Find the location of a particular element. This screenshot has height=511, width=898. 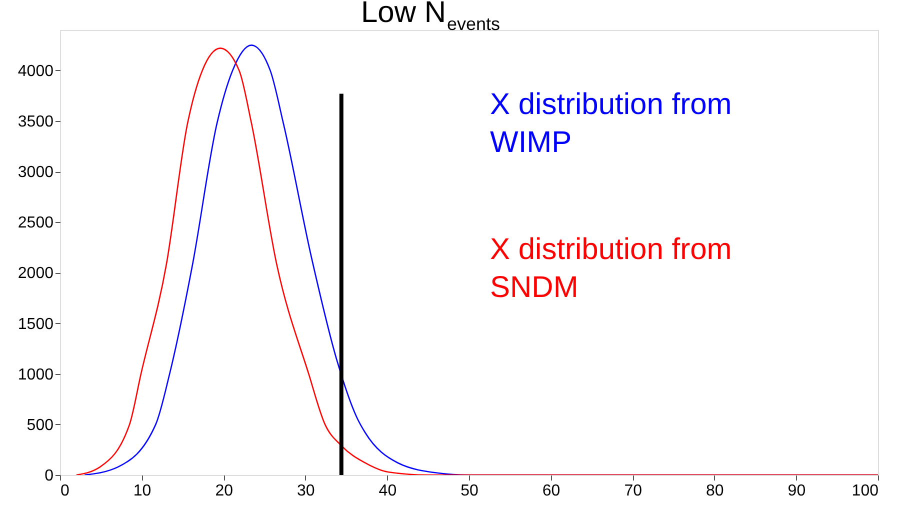

x-tick-label: 30 is located at coordinates (306, 491).